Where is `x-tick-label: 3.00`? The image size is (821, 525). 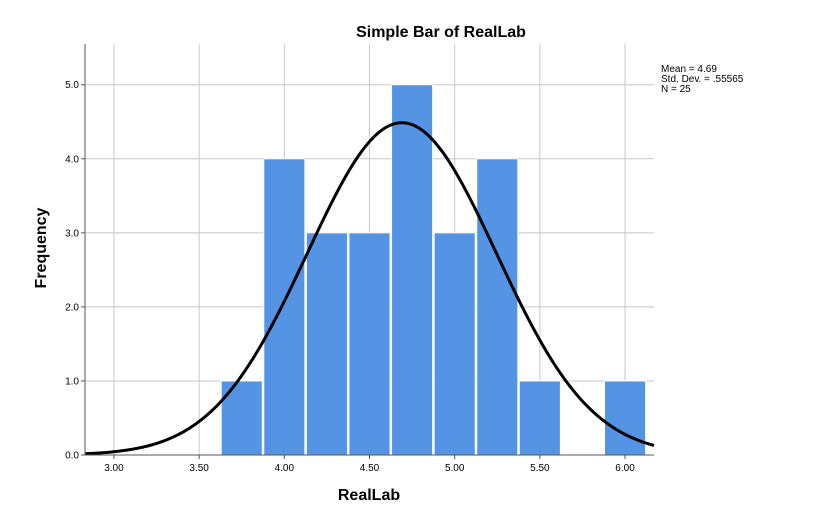 x-tick-label: 3.00 is located at coordinates (114, 468).